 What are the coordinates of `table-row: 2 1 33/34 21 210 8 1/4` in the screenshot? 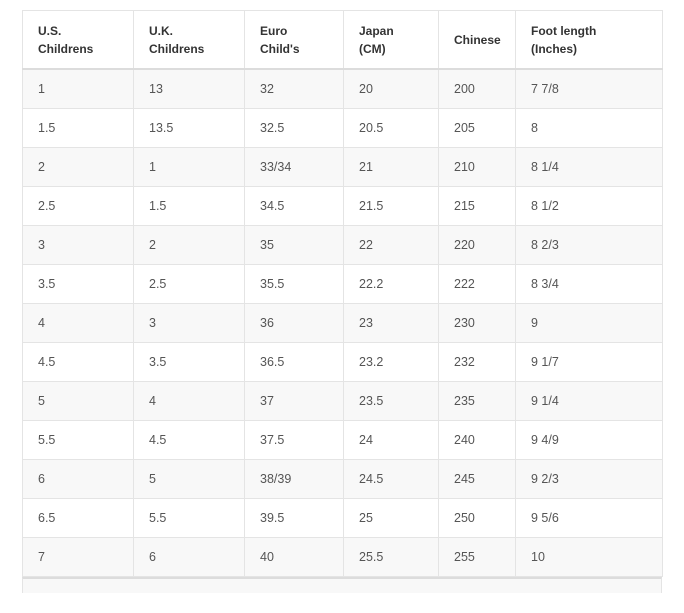 It's located at (342, 167).